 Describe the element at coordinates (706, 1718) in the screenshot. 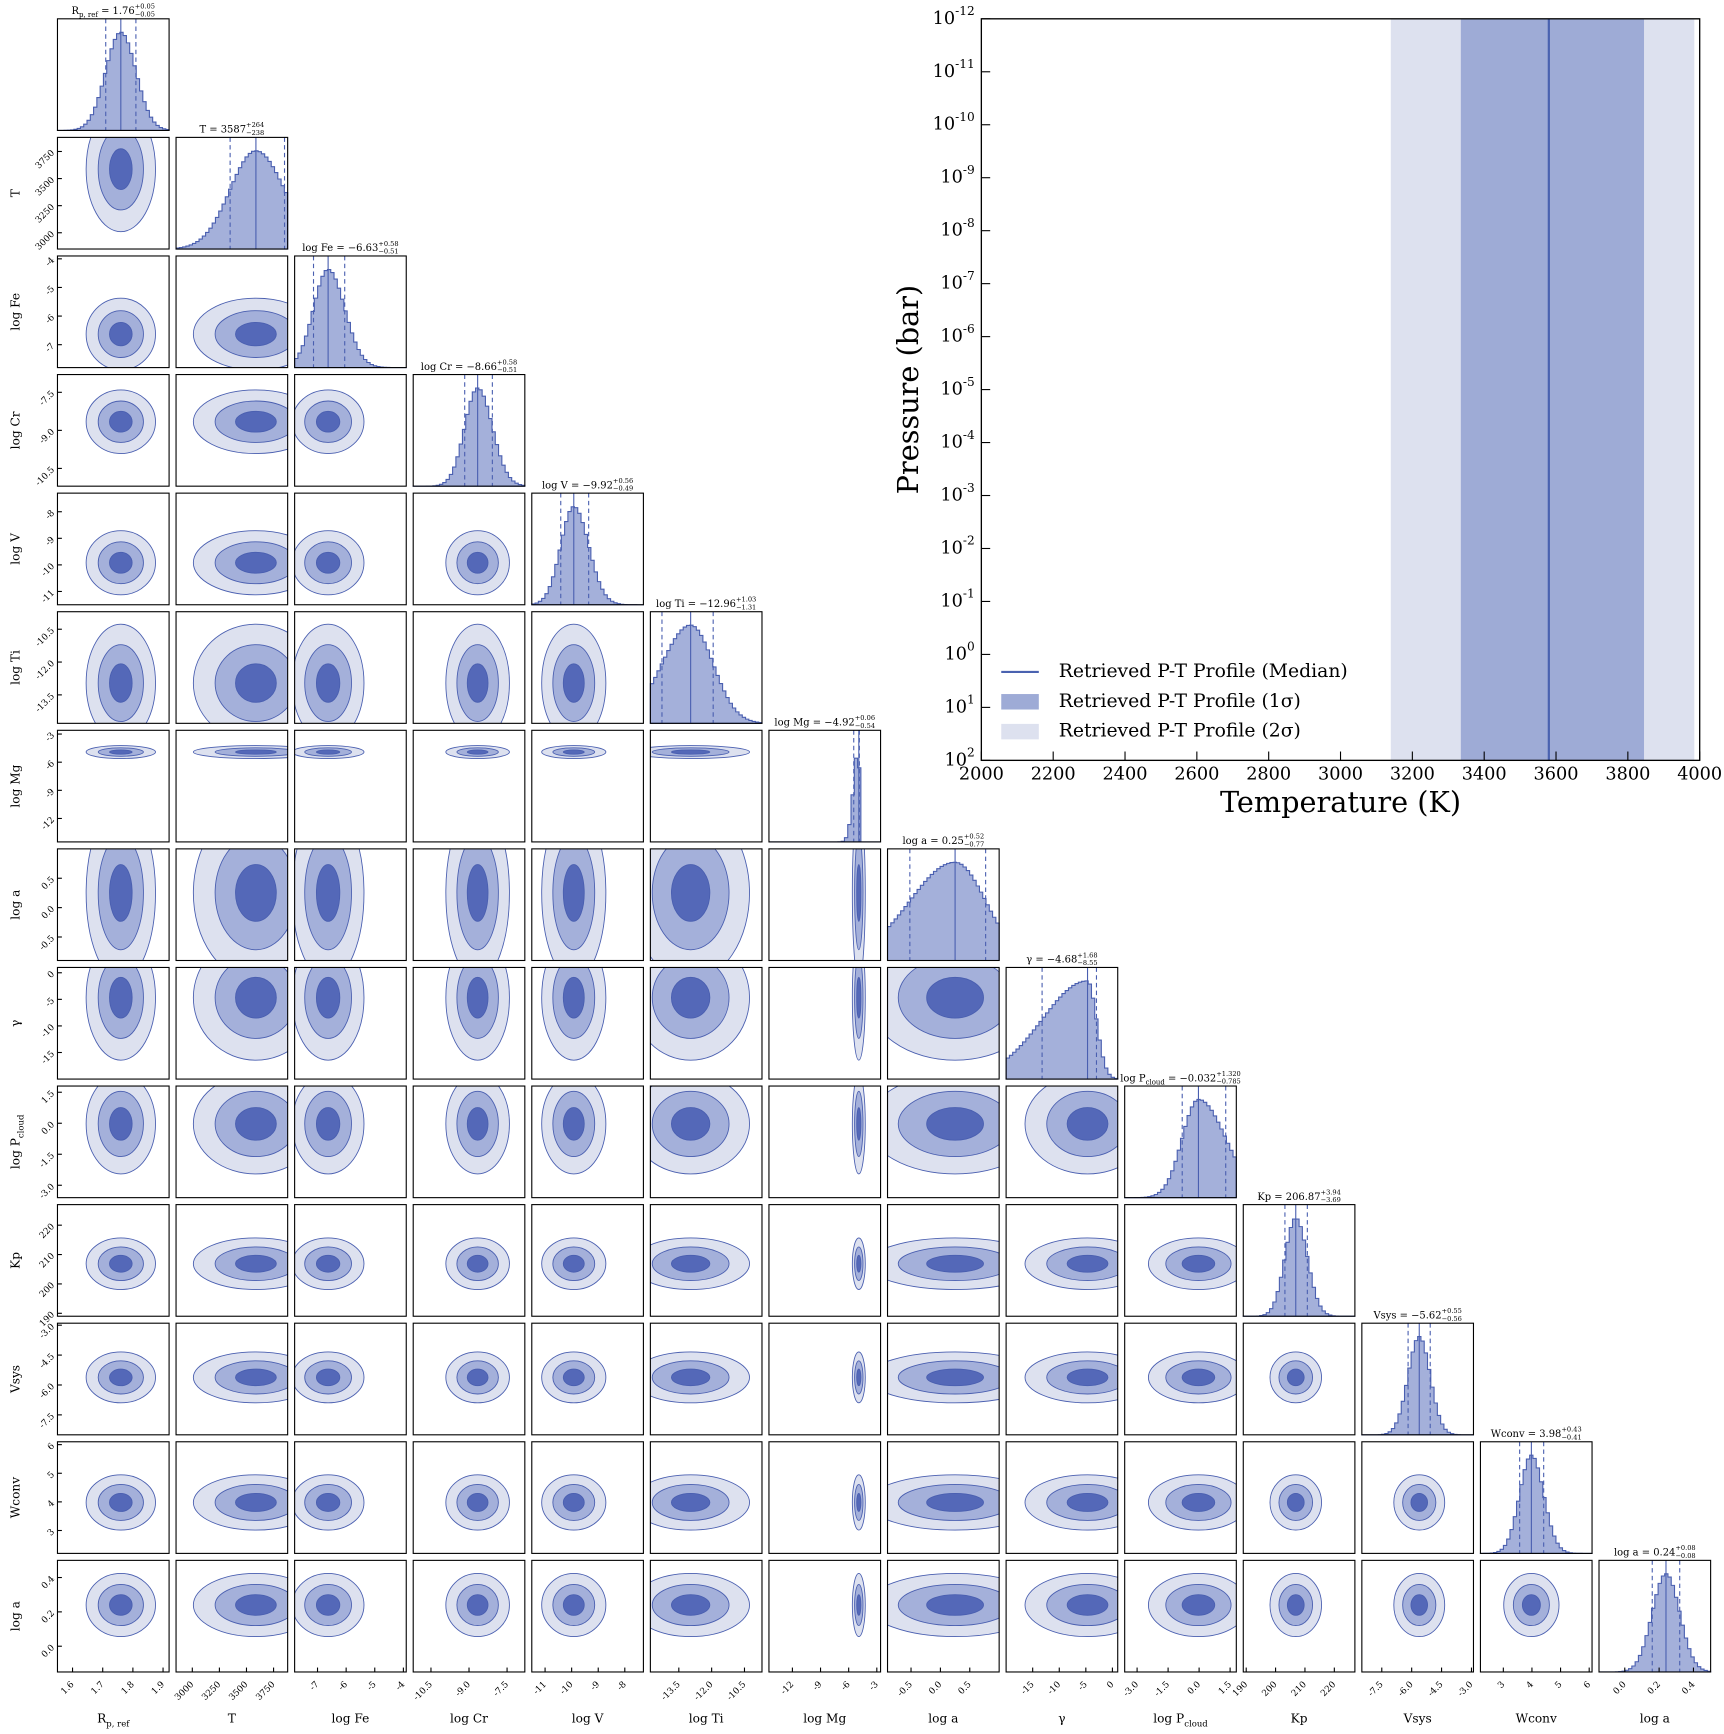

I see `x-axis-label: log Ti` at that location.